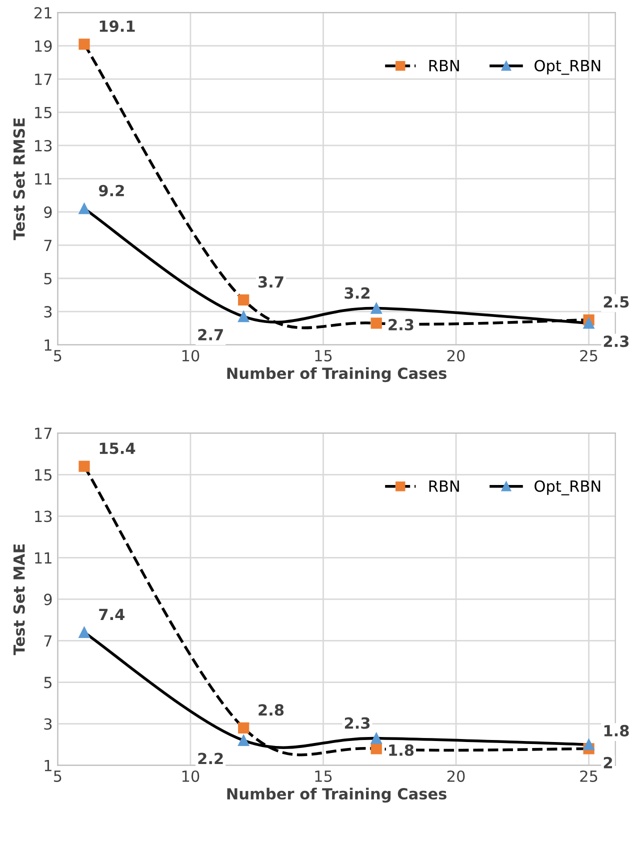  What do you see at coordinates (271, 710) in the screenshot?
I see `data-label: 2.8` at bounding box center [271, 710].